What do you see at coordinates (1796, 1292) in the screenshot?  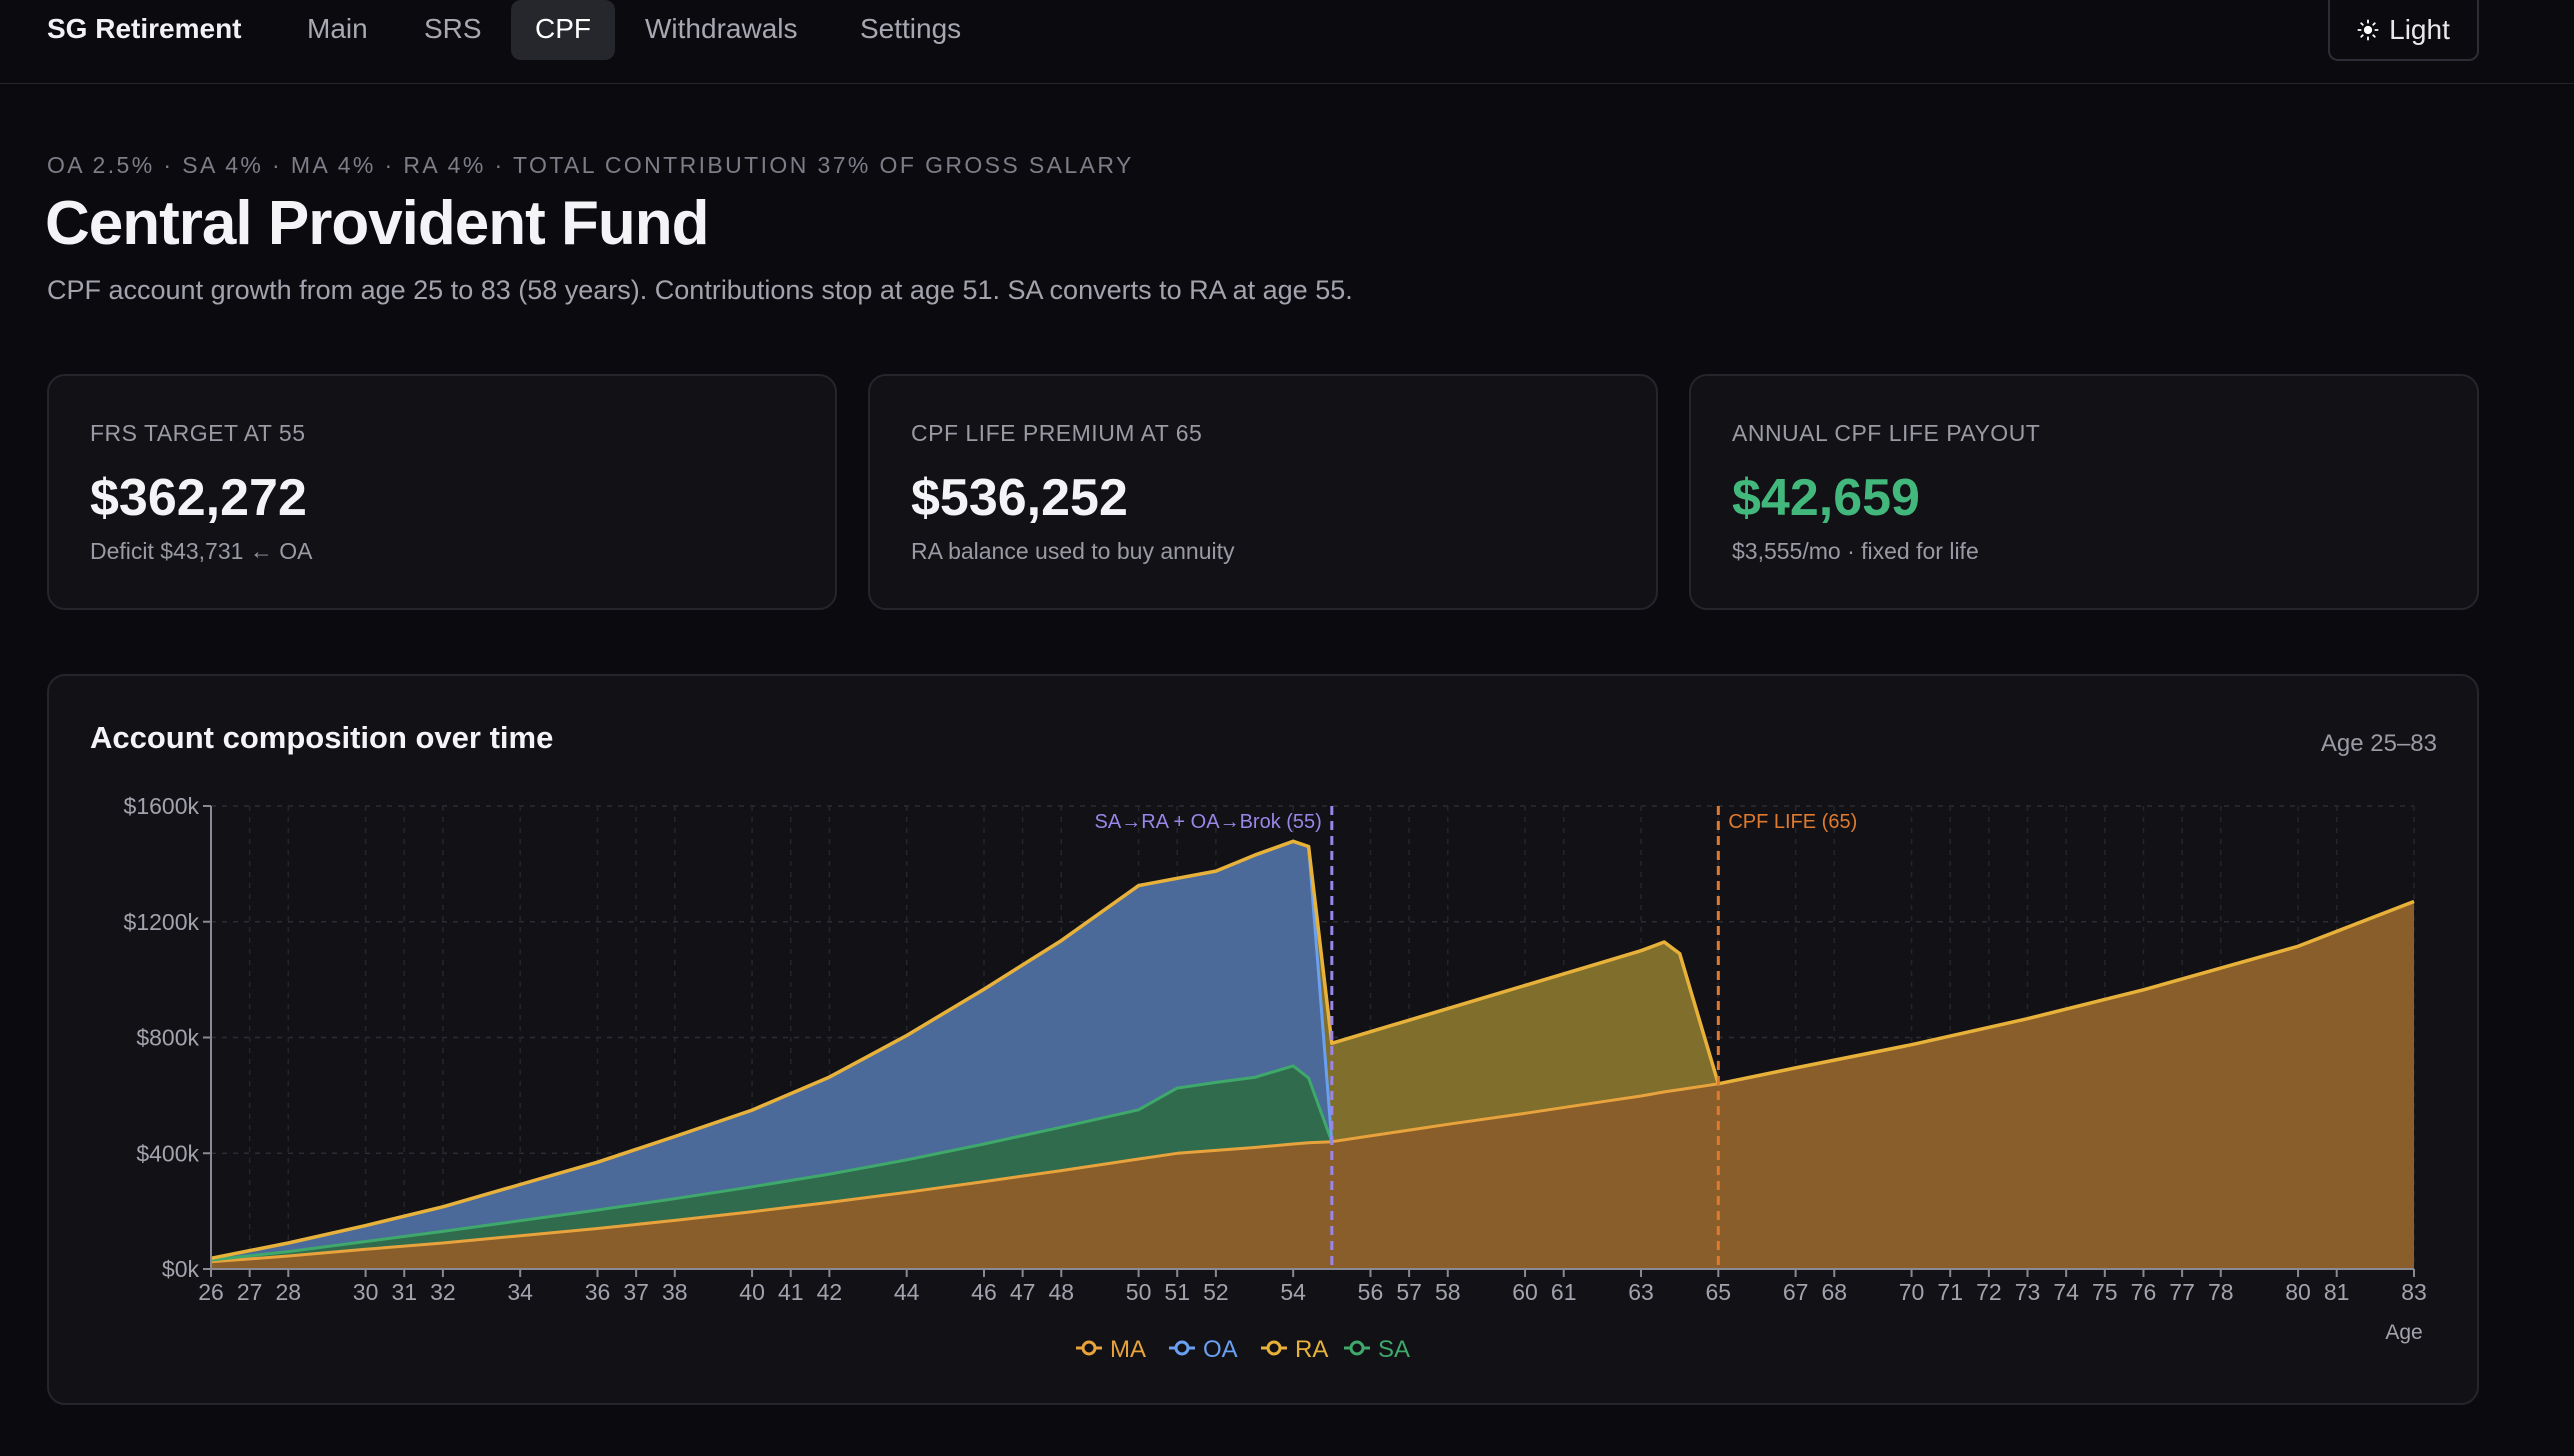 I see `x-tick-label: 67` at bounding box center [1796, 1292].